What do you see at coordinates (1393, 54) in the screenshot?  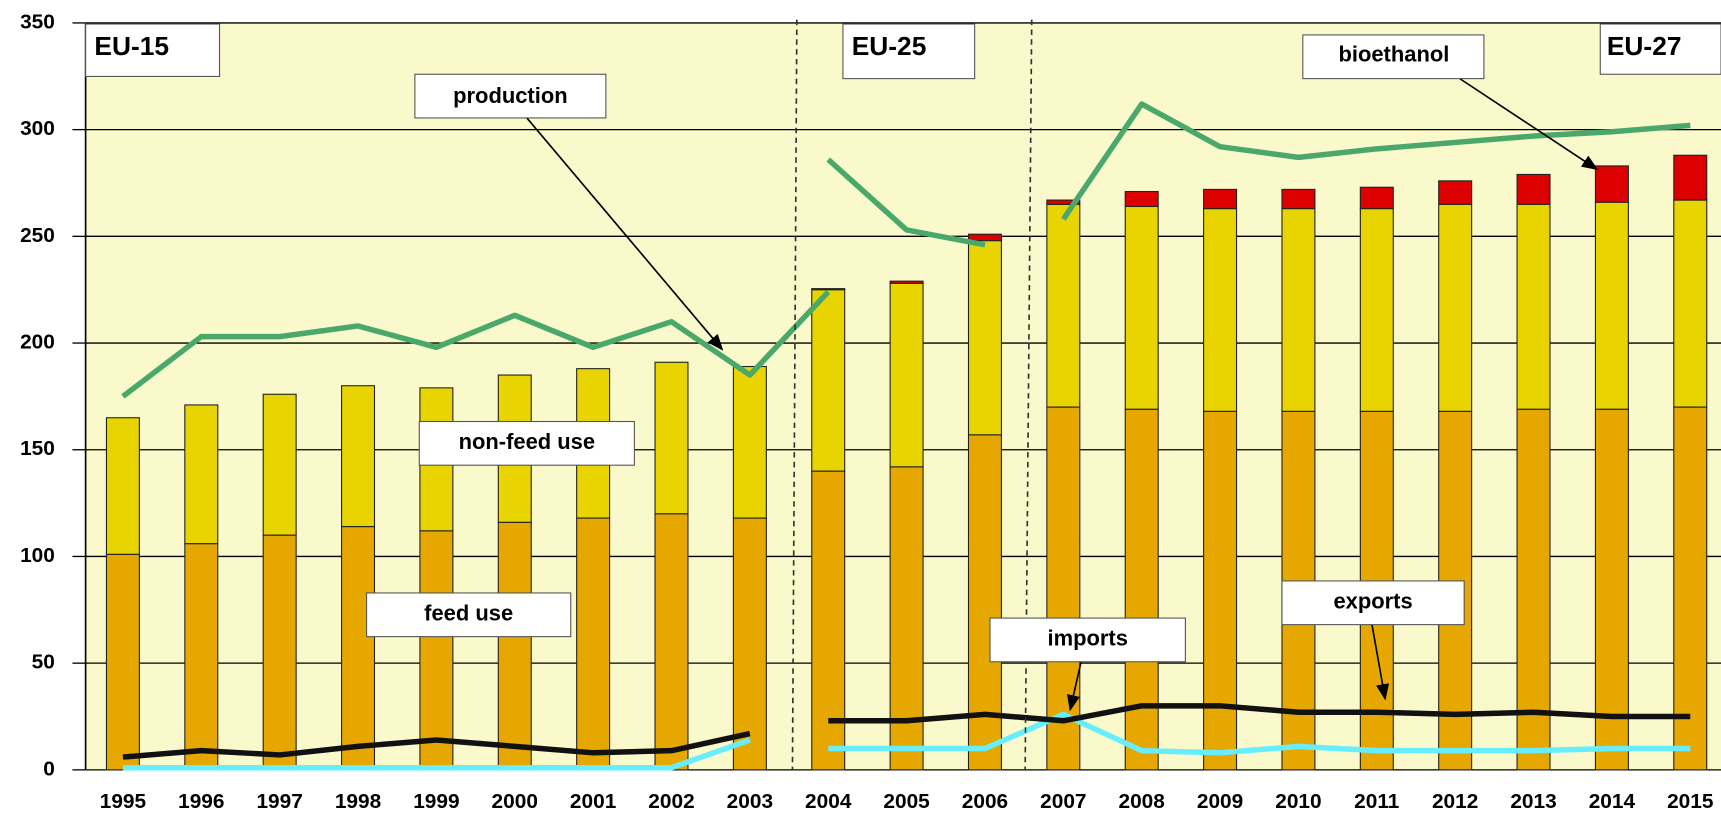 I see `series-label: bioethanol` at bounding box center [1393, 54].